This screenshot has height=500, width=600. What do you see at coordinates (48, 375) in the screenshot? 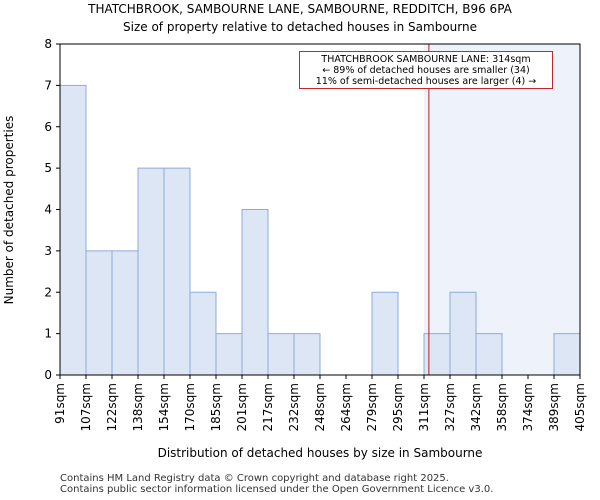
I see `y-tick-label: 0` at bounding box center [48, 375].